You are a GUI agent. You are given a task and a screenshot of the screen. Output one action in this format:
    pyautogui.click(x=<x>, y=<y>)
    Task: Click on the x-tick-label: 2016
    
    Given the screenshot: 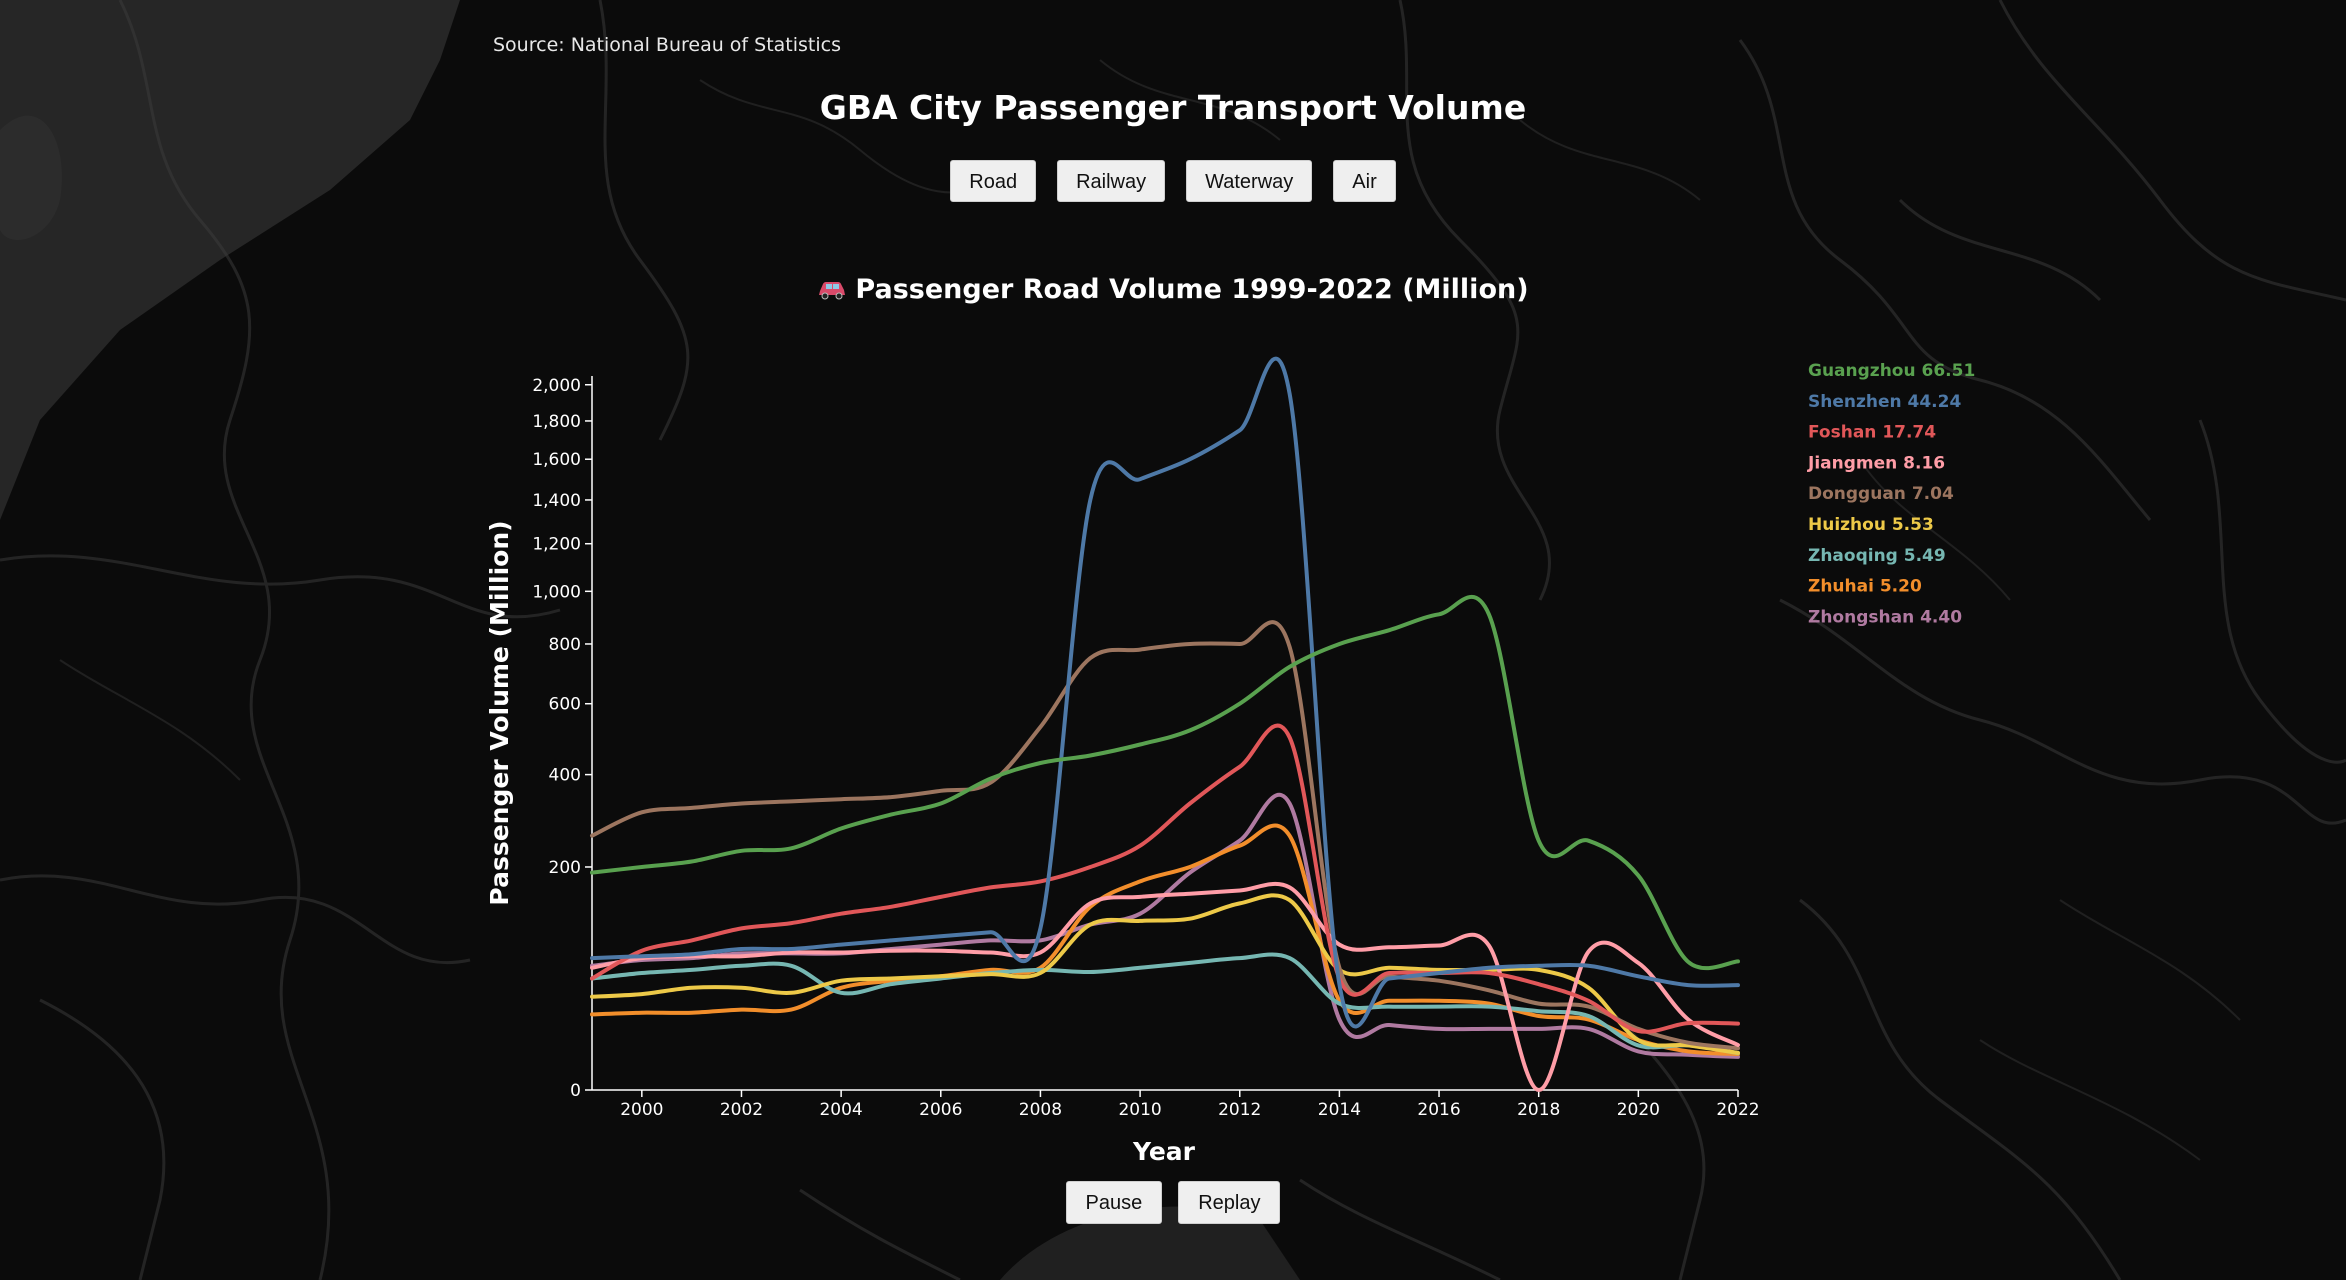 What is the action you would take?
    pyautogui.click(x=1438, y=1110)
    